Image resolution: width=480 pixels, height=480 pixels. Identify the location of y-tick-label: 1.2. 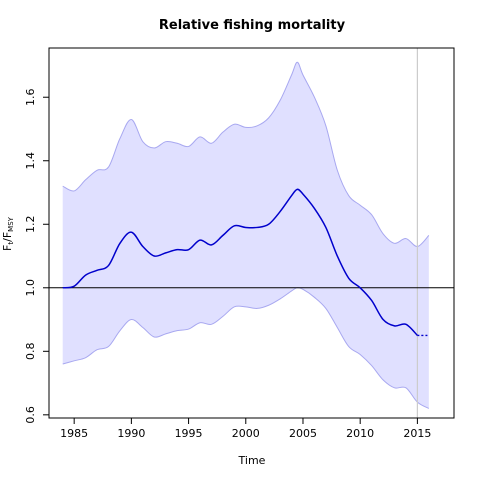
(30, 225).